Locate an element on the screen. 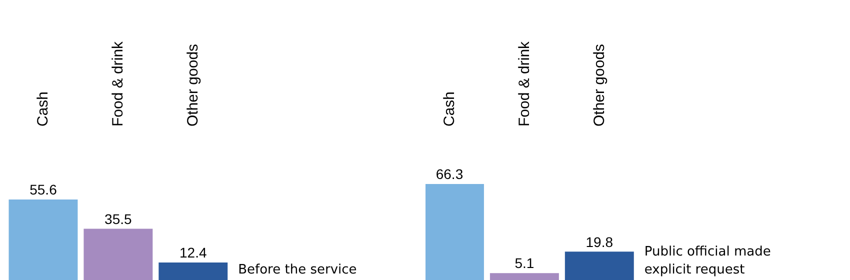 This screenshot has height=280, width=850. data-label: 19.8 is located at coordinates (600, 242).